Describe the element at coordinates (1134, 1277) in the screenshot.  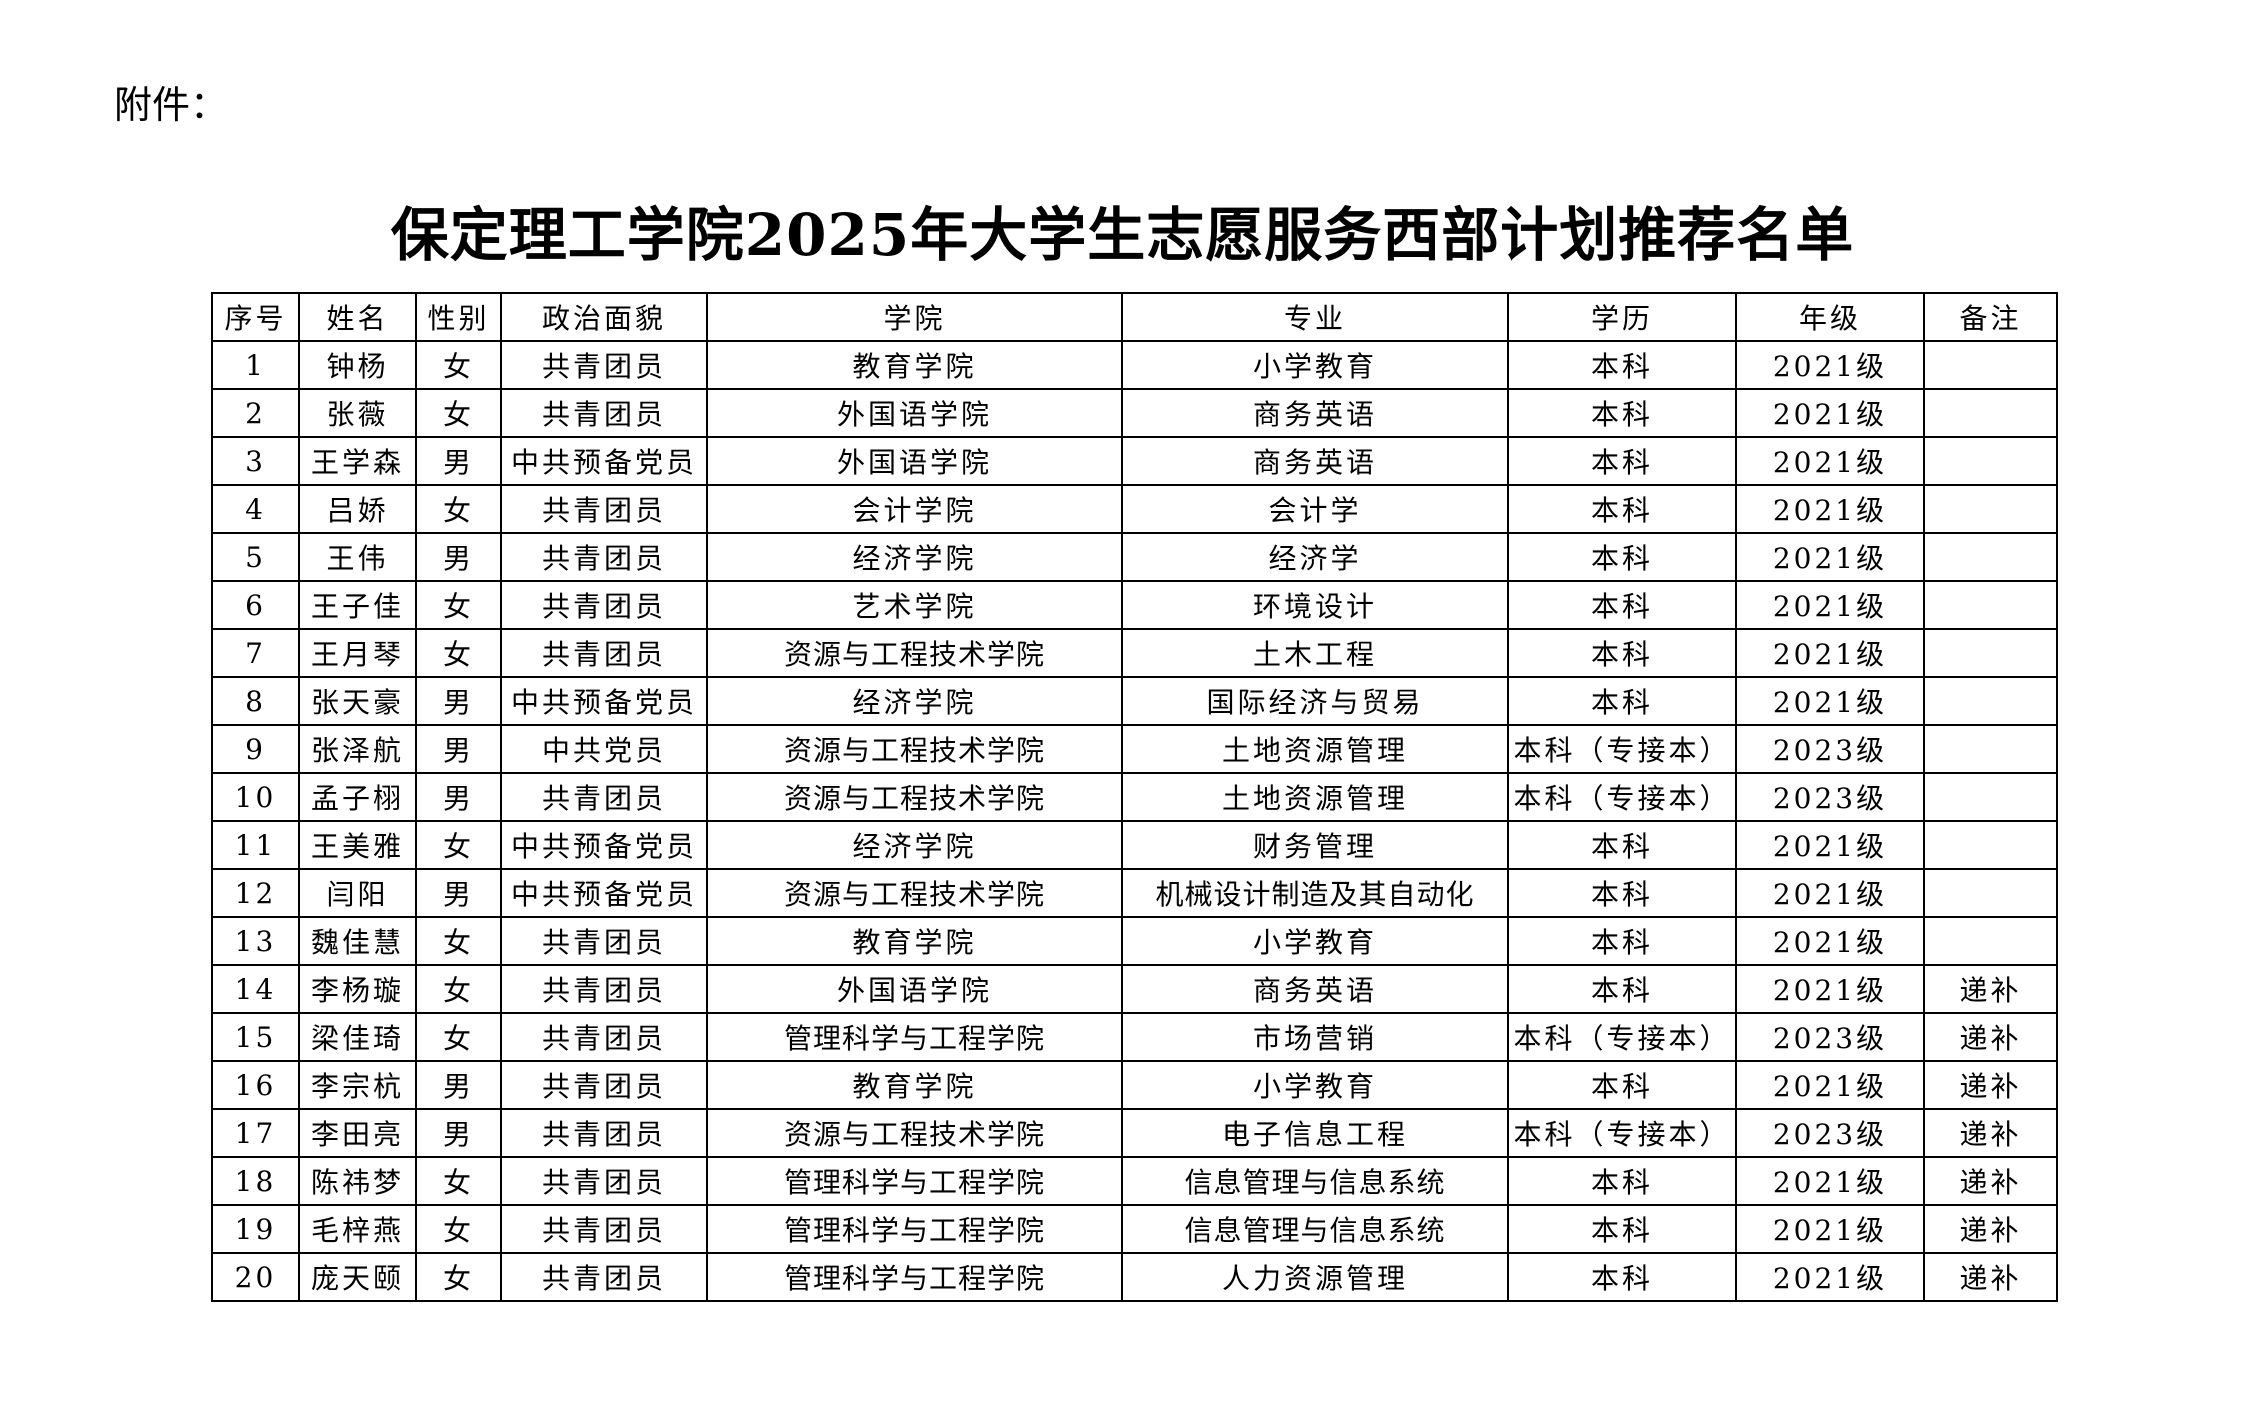
I see `table-row: 20 庞天颐女共青团员 管理科学与工程学院 人力资源管理 本科 2021级 递补` at that location.